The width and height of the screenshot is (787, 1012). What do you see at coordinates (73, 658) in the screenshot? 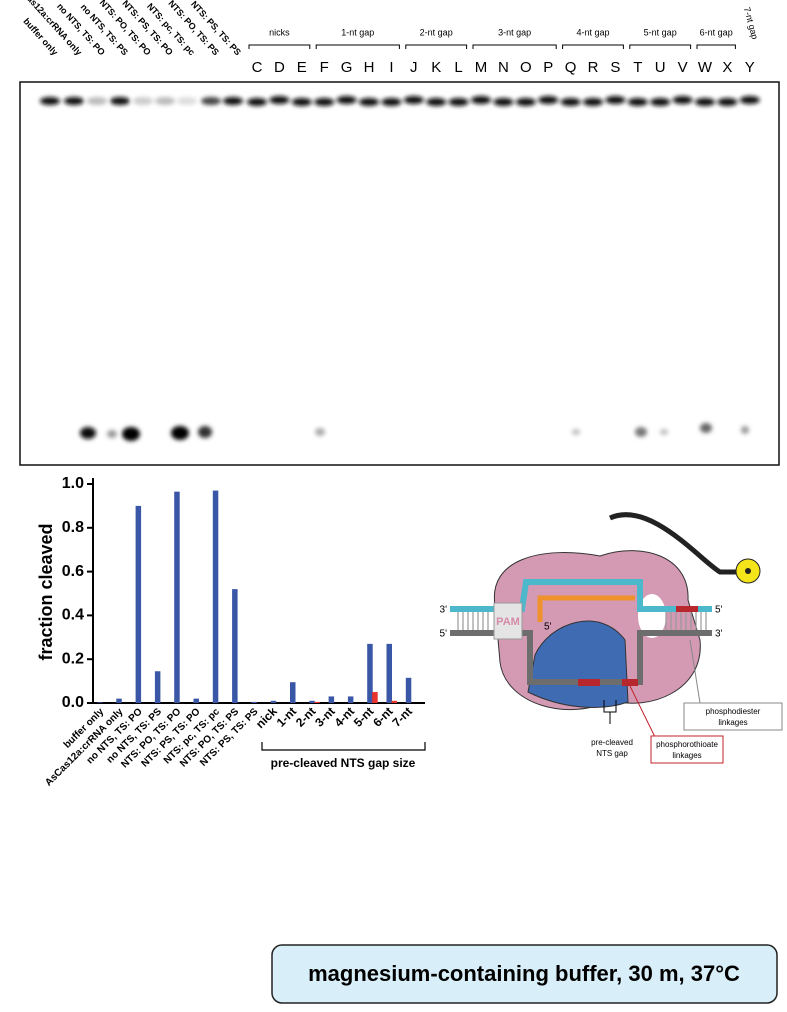
I see `y-tick-label: 0.2` at bounding box center [73, 658].